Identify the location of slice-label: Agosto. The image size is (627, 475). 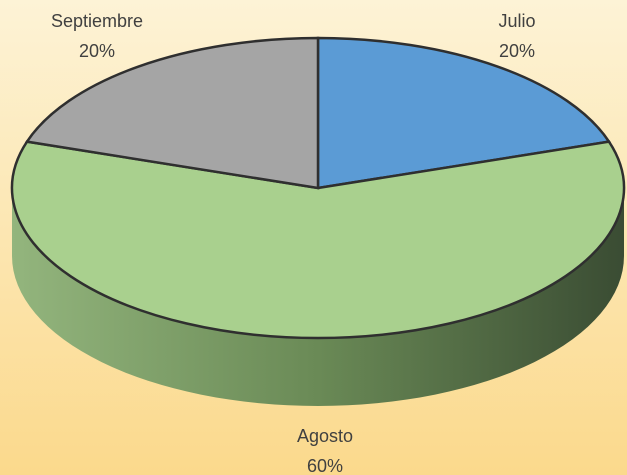
(325, 436).